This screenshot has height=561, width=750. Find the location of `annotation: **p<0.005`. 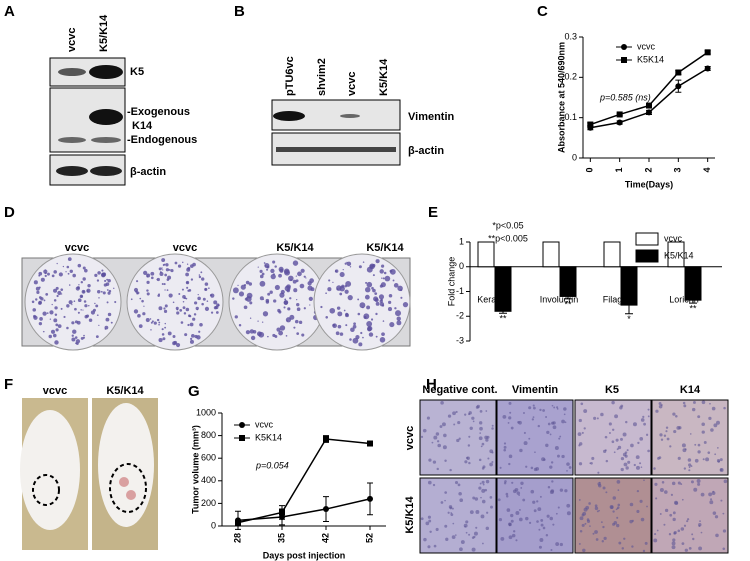

annotation: **p<0.005 is located at coordinates (508, 238).